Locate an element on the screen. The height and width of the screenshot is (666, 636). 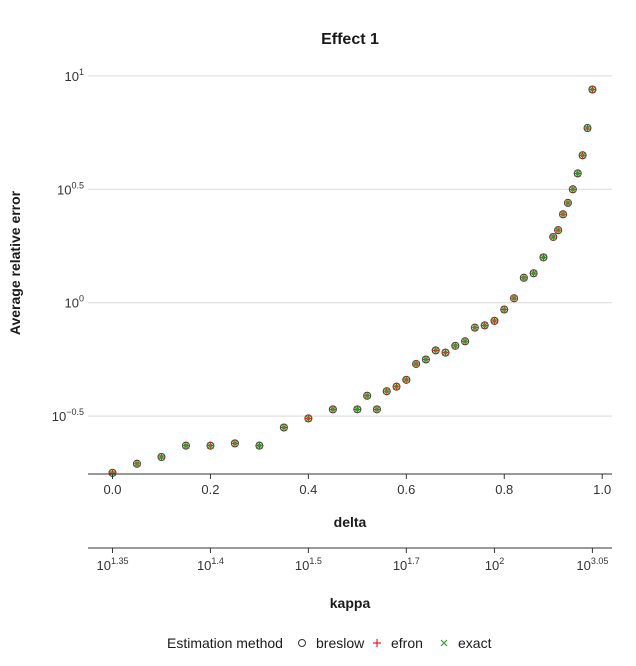
x2-tick-label: 101.35 is located at coordinates (112, 564).